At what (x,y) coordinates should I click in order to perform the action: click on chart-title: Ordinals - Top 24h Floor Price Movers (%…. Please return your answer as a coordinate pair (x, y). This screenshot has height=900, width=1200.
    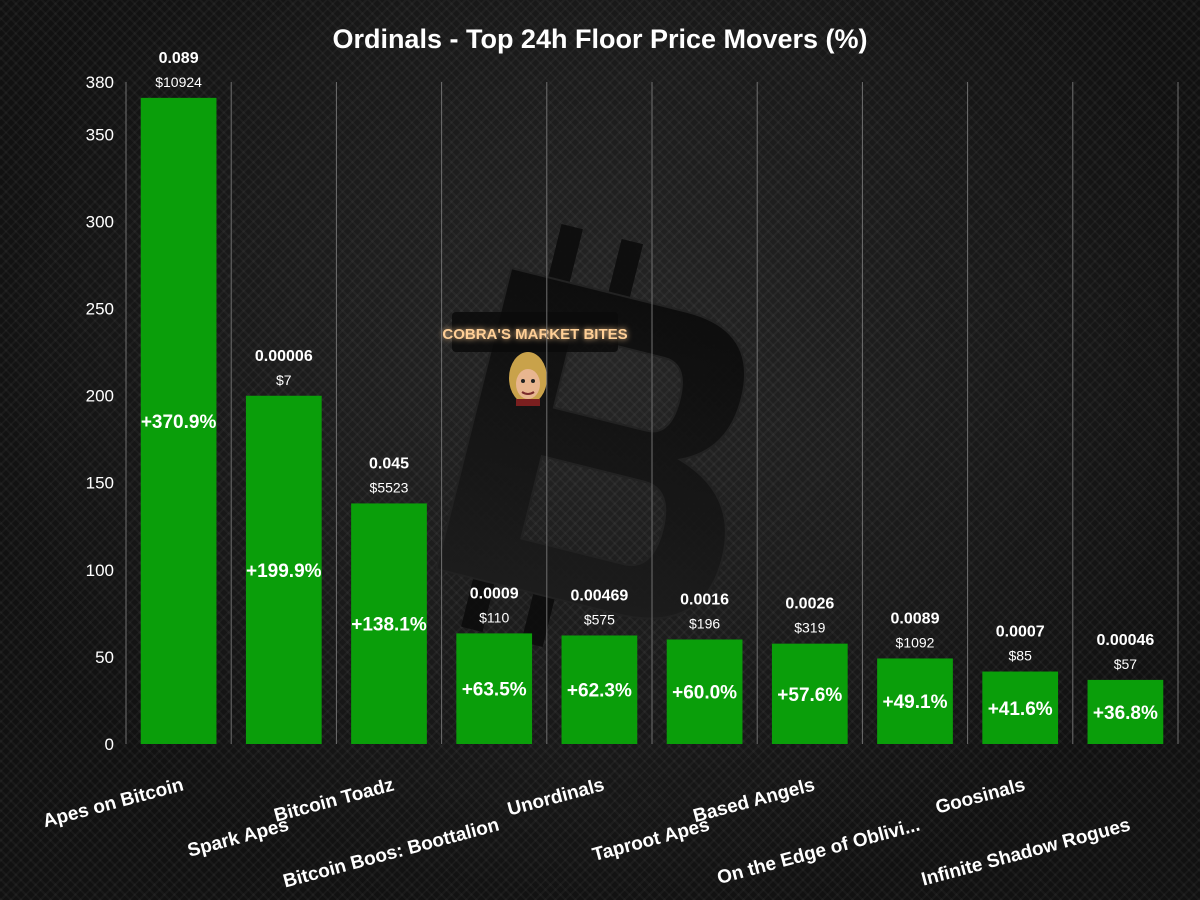
    Looking at the image, I should click on (599, 39).